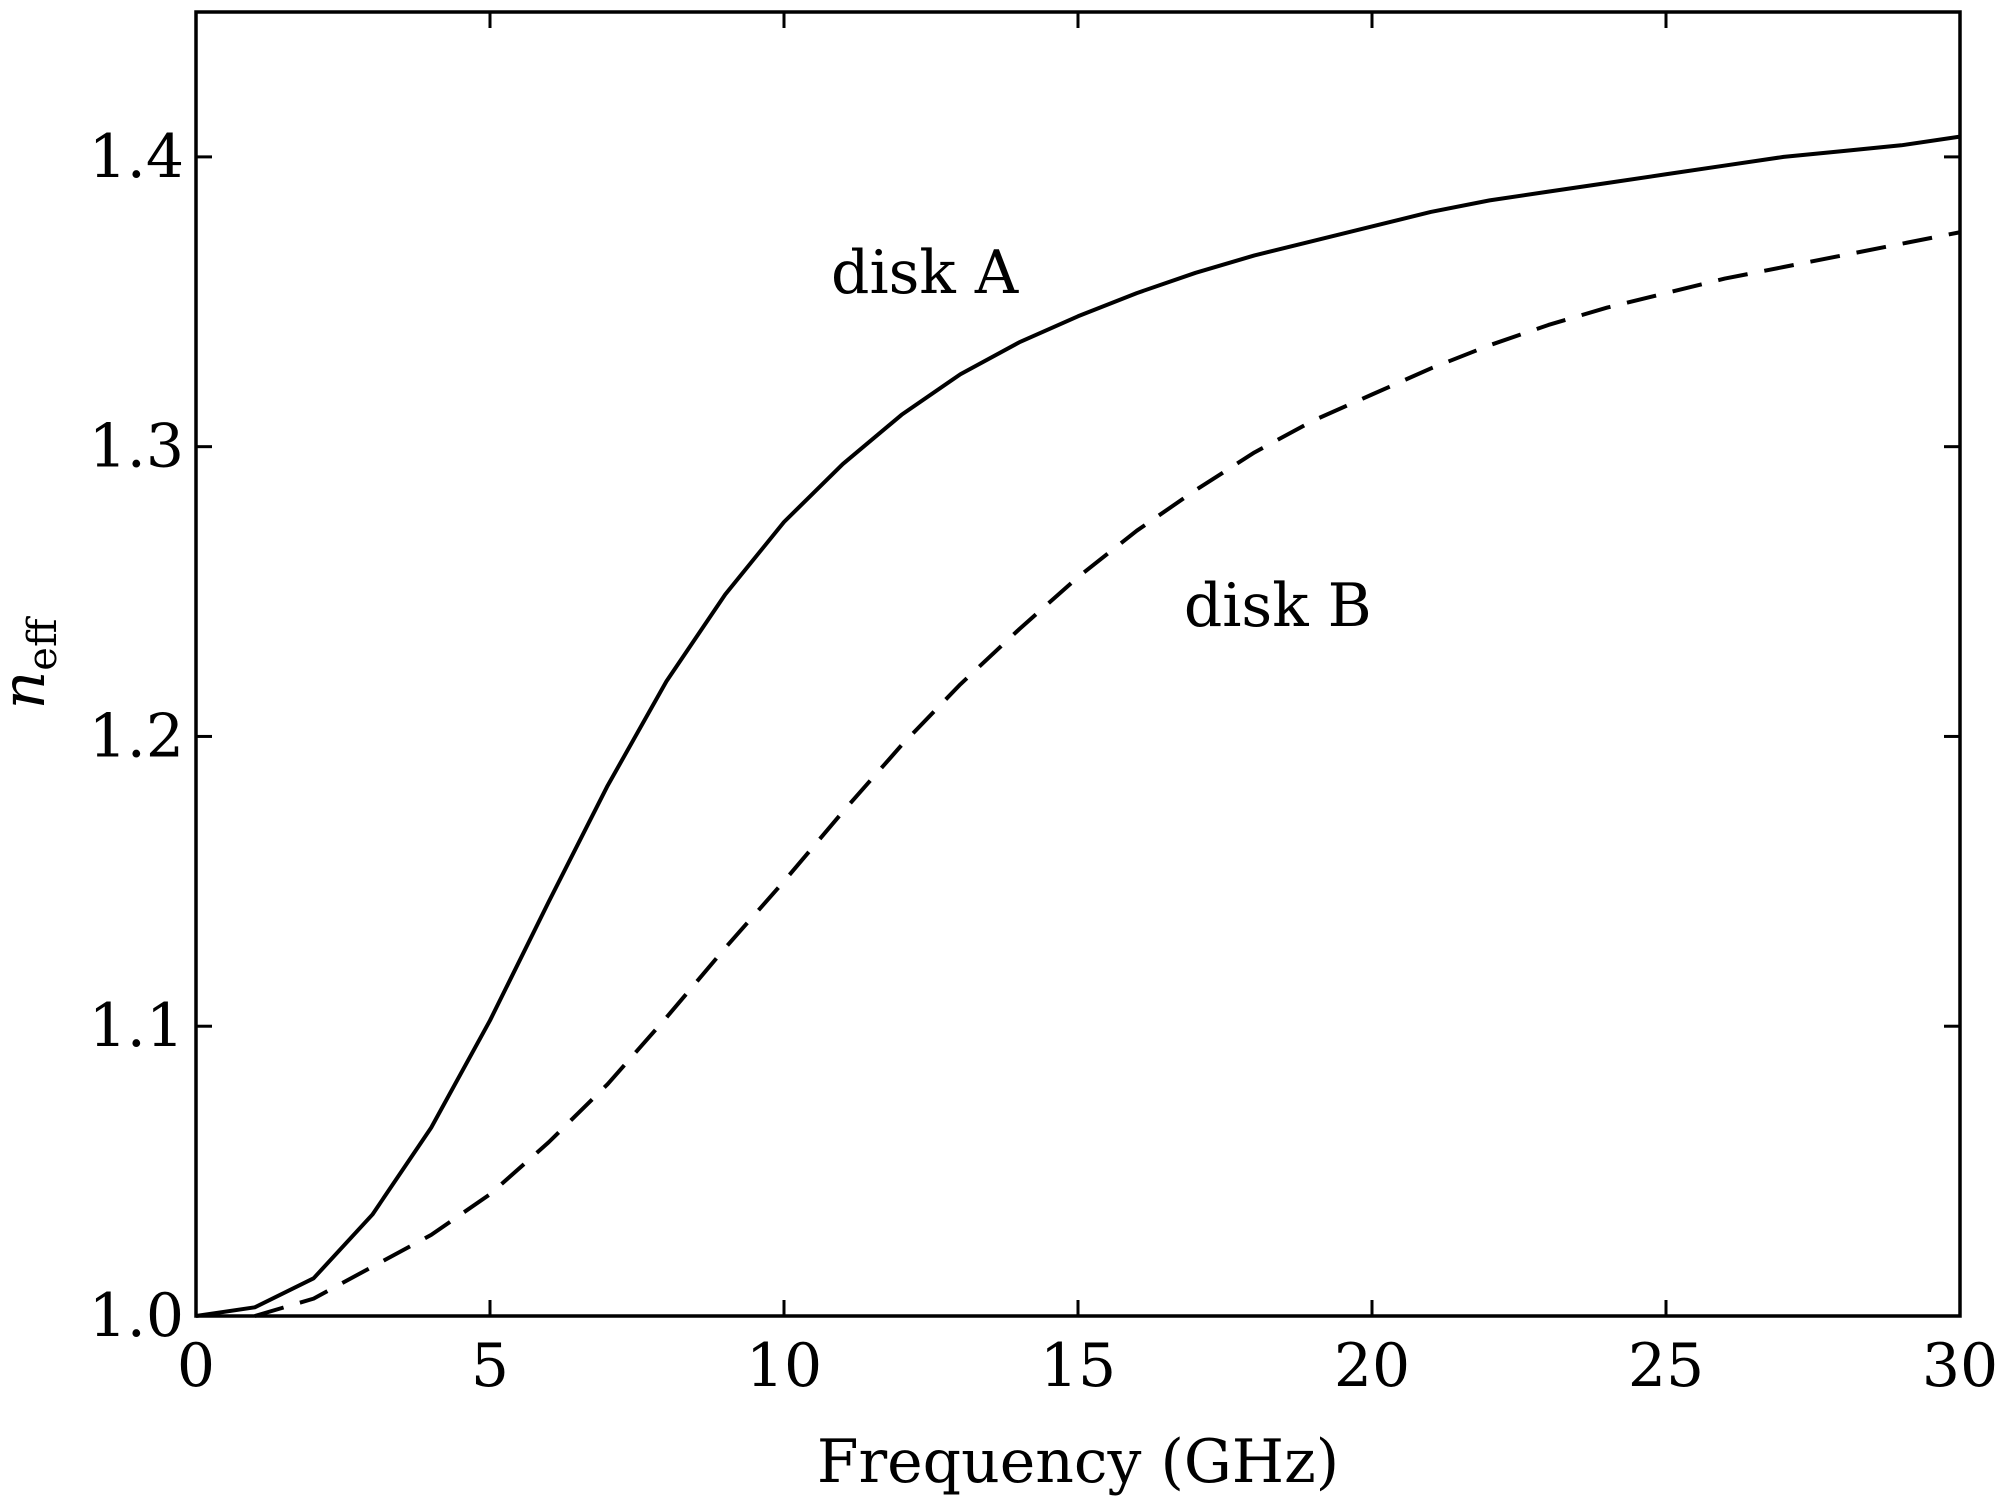  What do you see at coordinates (1666, 1366) in the screenshot?
I see `x-tick-label: 25` at bounding box center [1666, 1366].